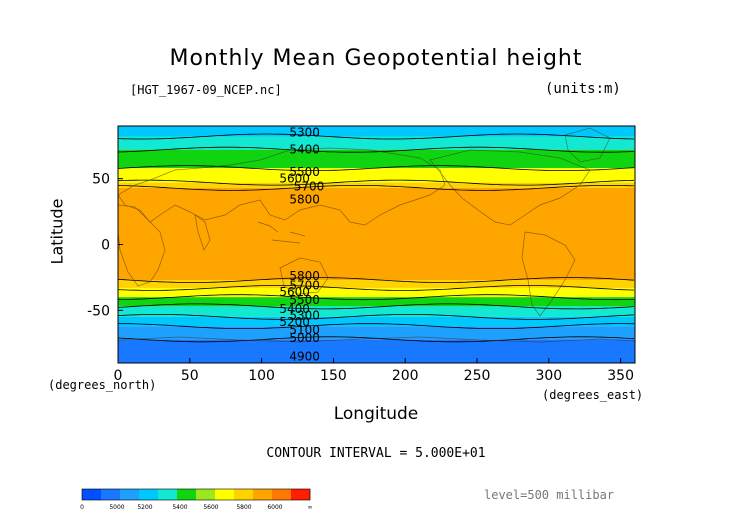 The image size is (752, 532). Describe the element at coordinates (304, 316) in the screenshot. I see `contour-label-11: 5300` at that location.